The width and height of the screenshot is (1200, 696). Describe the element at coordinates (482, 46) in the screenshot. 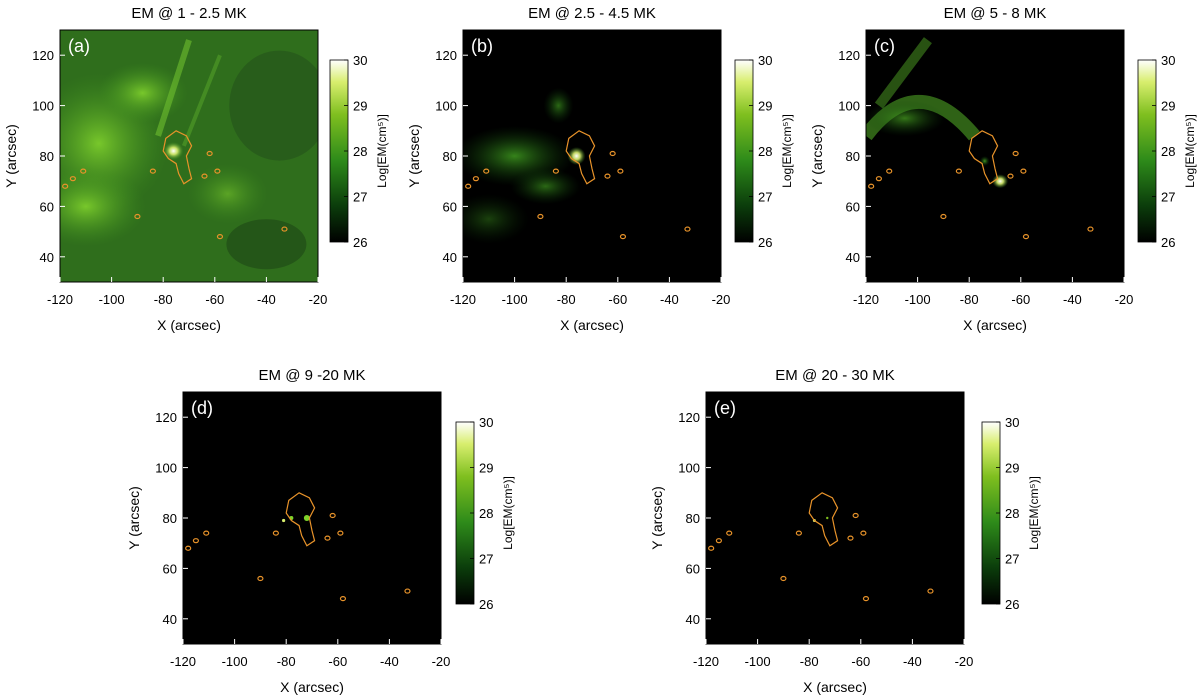

I see `panel-label: (b)` at that location.